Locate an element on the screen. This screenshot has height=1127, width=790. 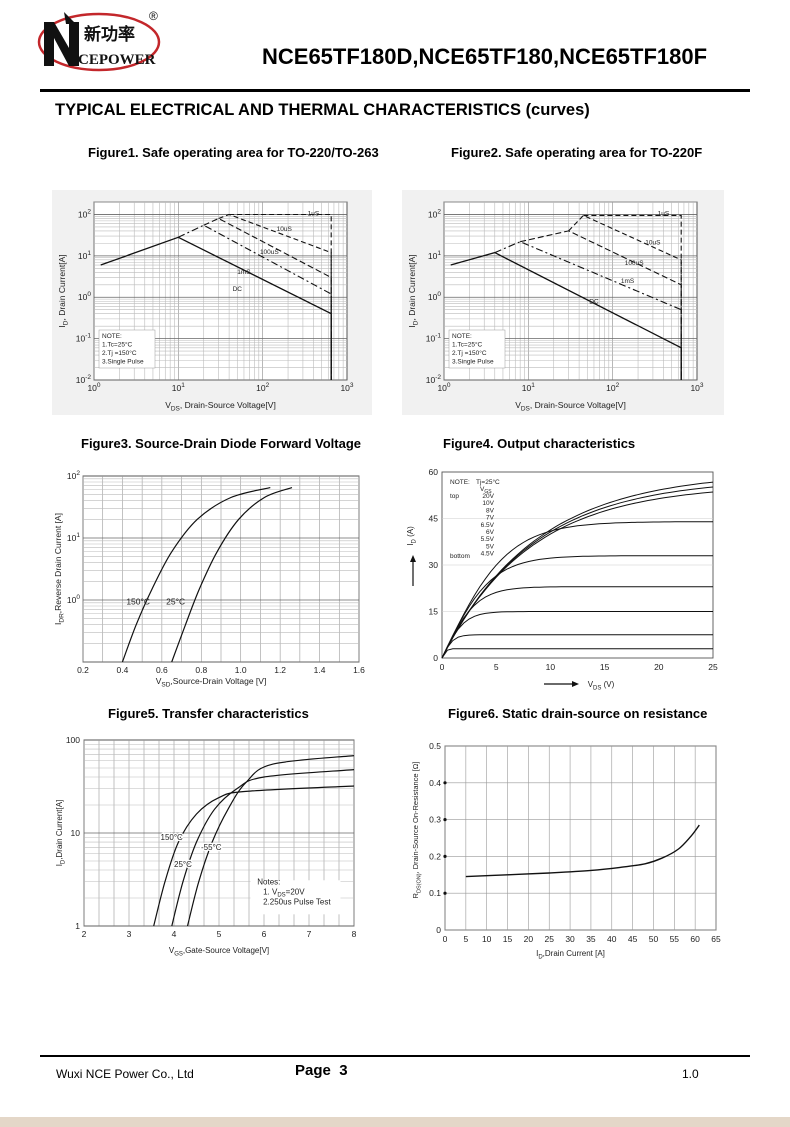
x-tick-label: 10⁰ is located at coordinates (93, 387).